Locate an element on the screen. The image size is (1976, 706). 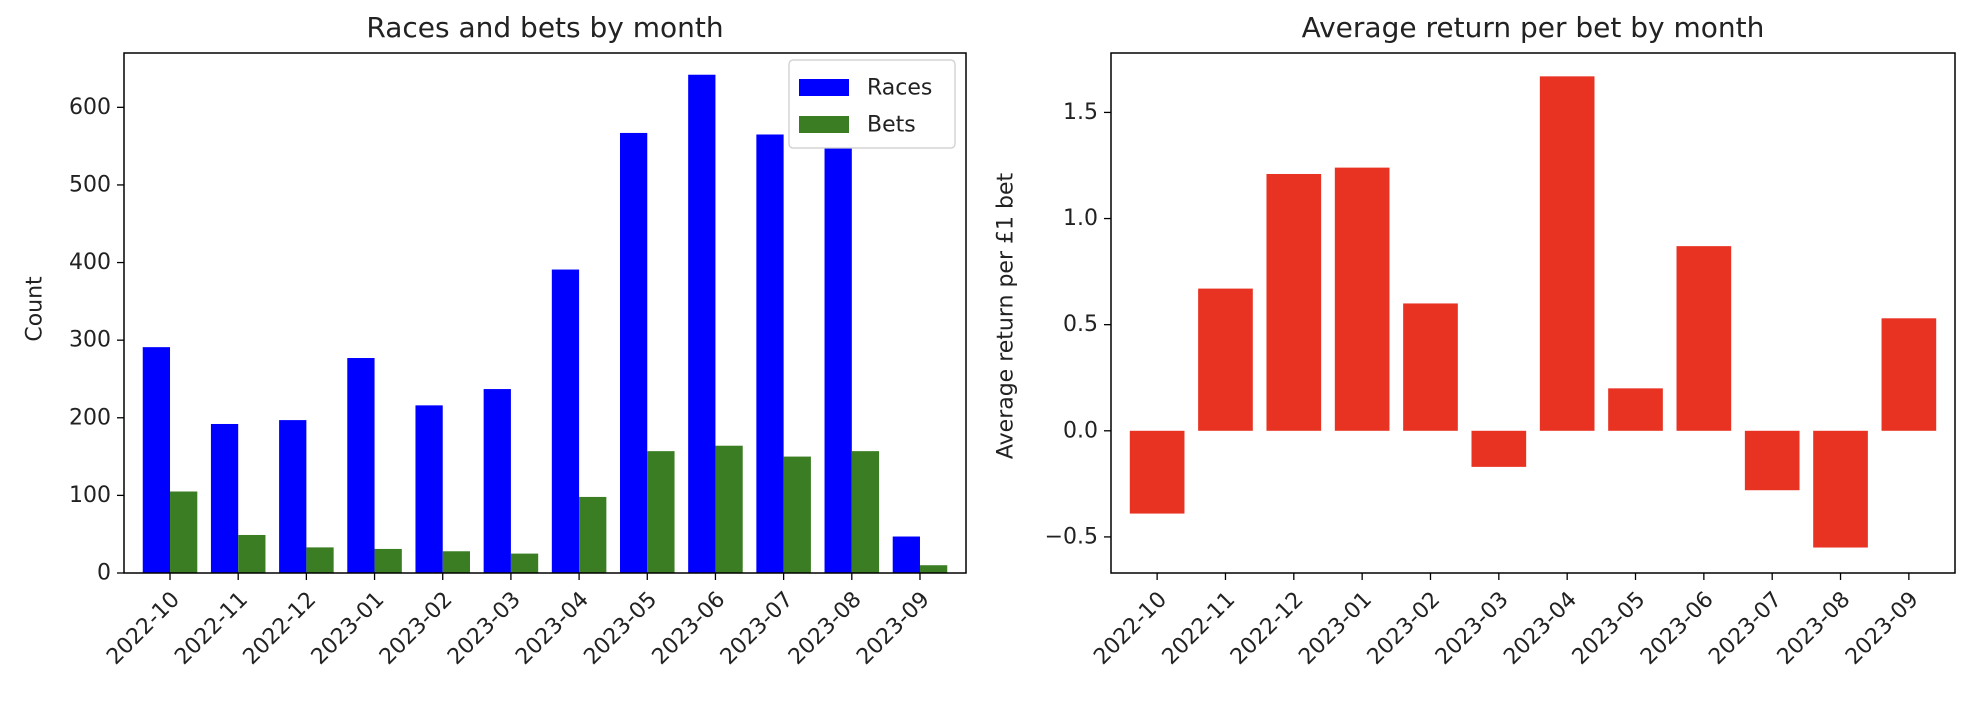
y-tick-label: 0.5 is located at coordinates (1080, 324).